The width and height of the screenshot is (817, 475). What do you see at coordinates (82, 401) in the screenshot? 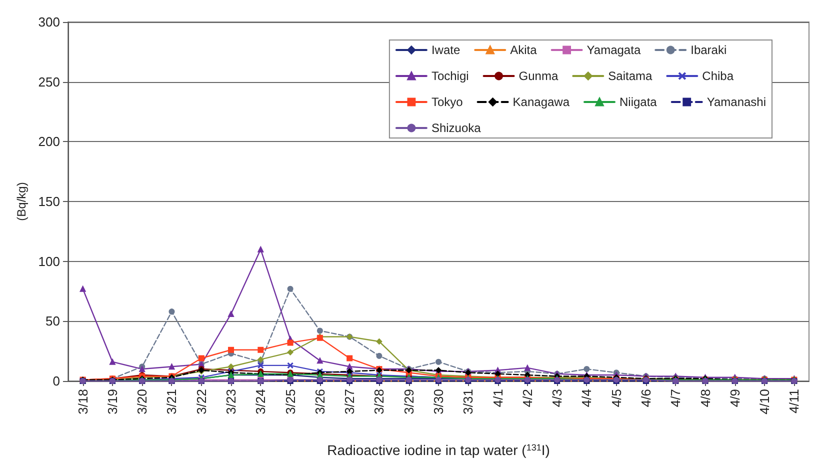
I see `x-tick-label: 3/18` at bounding box center [82, 401].